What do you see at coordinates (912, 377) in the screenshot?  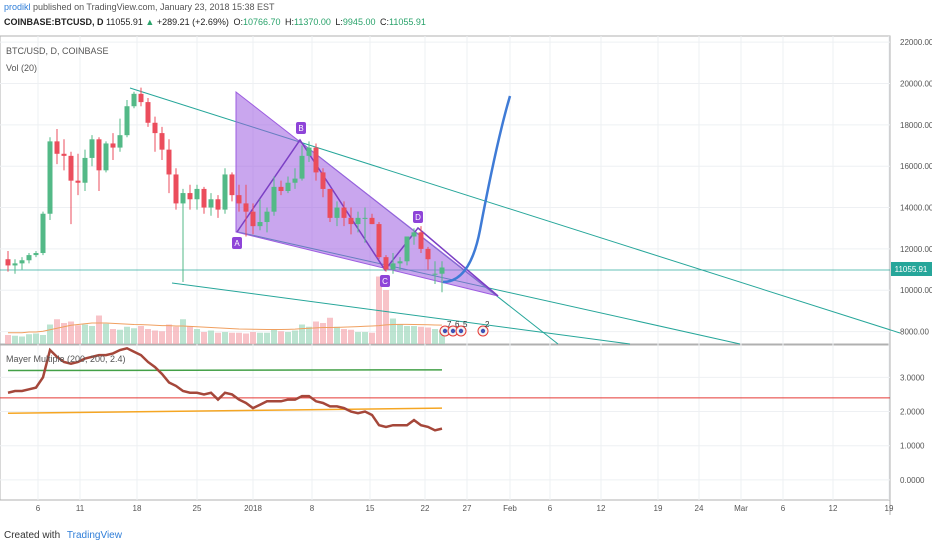 I see `indicator-tick-label: 3.0000` at bounding box center [912, 377].